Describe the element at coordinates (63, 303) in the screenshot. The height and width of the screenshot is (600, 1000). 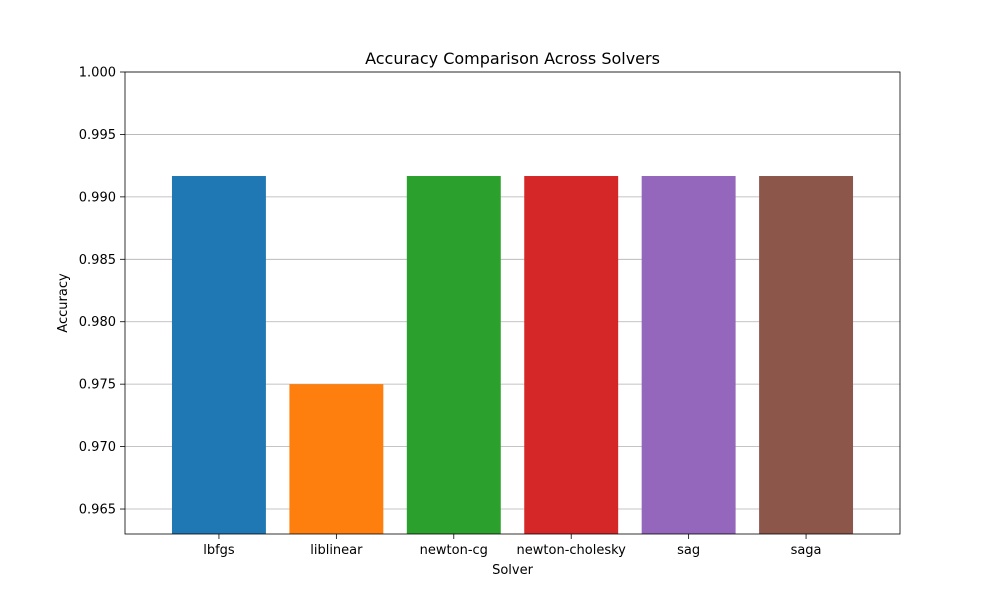
I see `y-axis-label: Accuracy` at that location.